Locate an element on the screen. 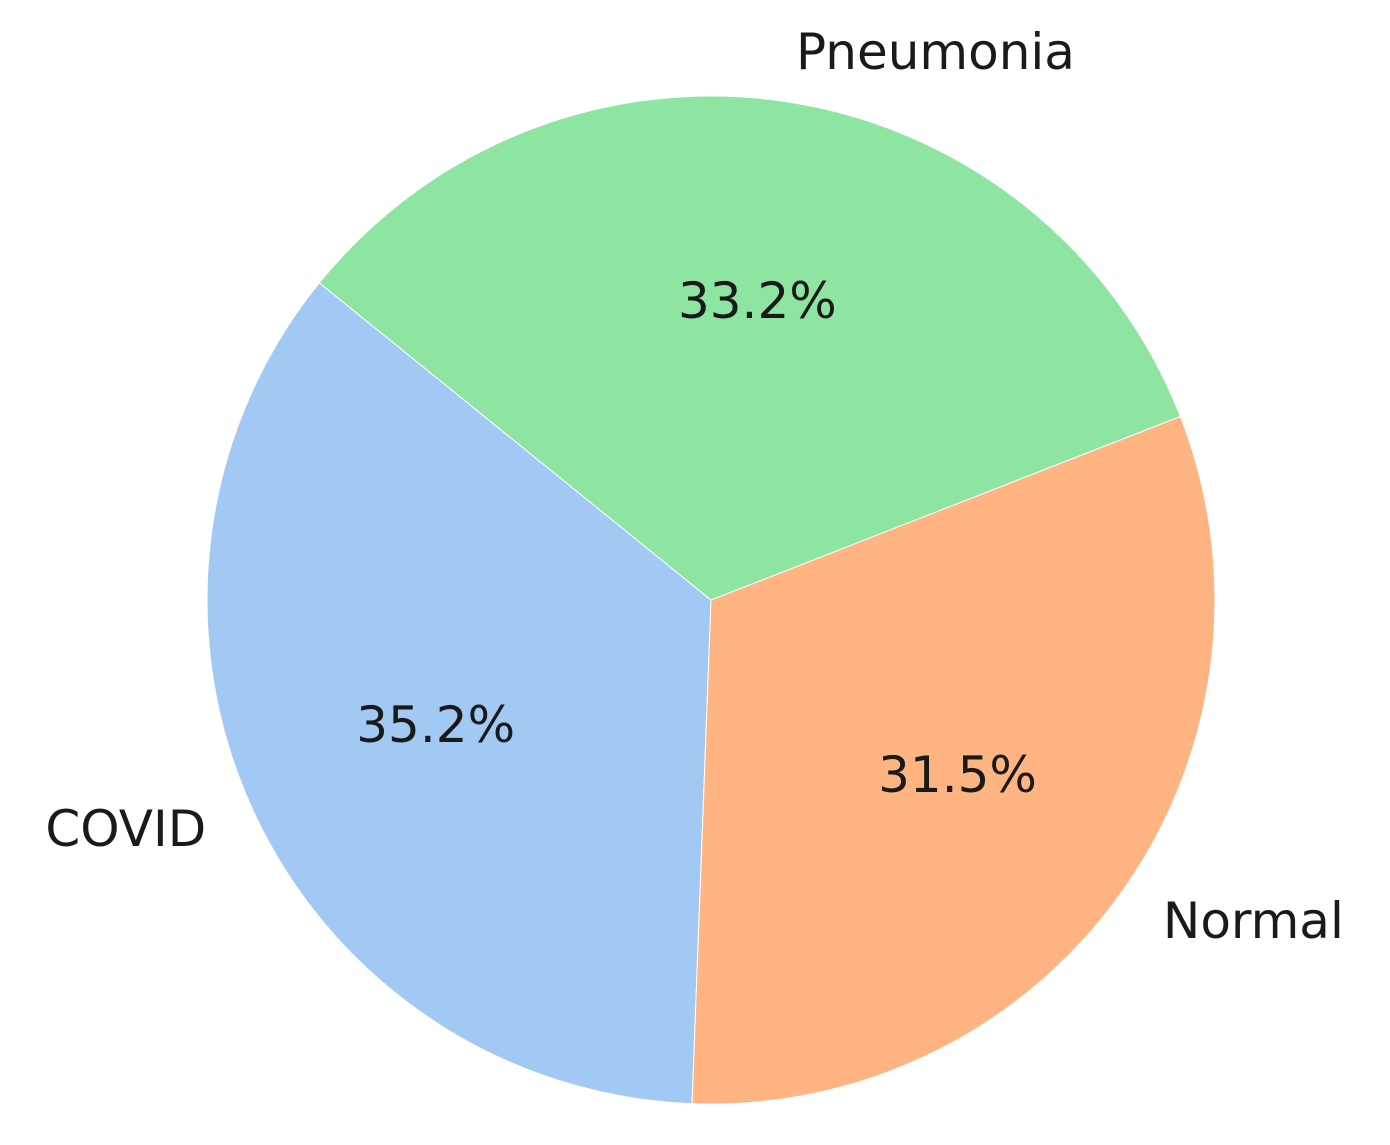 This screenshot has width=1390, height=1145. pct-label-pneumonia: 33.2% is located at coordinates (757, 301).